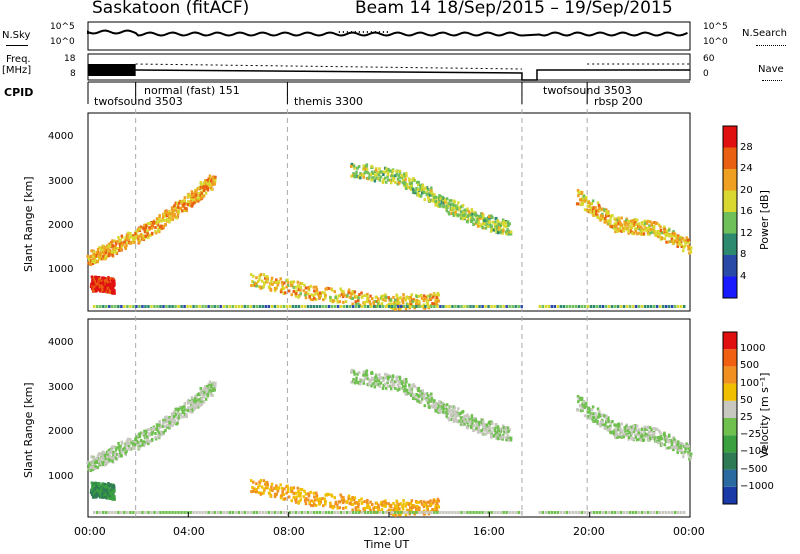 The height and width of the screenshot is (554, 800). What do you see at coordinates (754, 452) in the screenshot?
I see `velocity-colorbar-tick: −100` at bounding box center [754, 452].